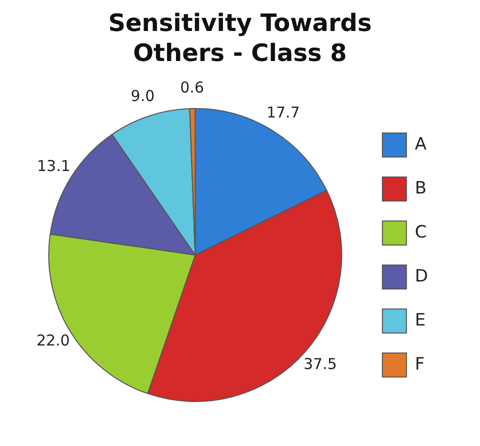 The height and width of the screenshot is (446, 480). What do you see at coordinates (53, 341) in the screenshot?
I see `data-label: 22.0` at bounding box center [53, 341].